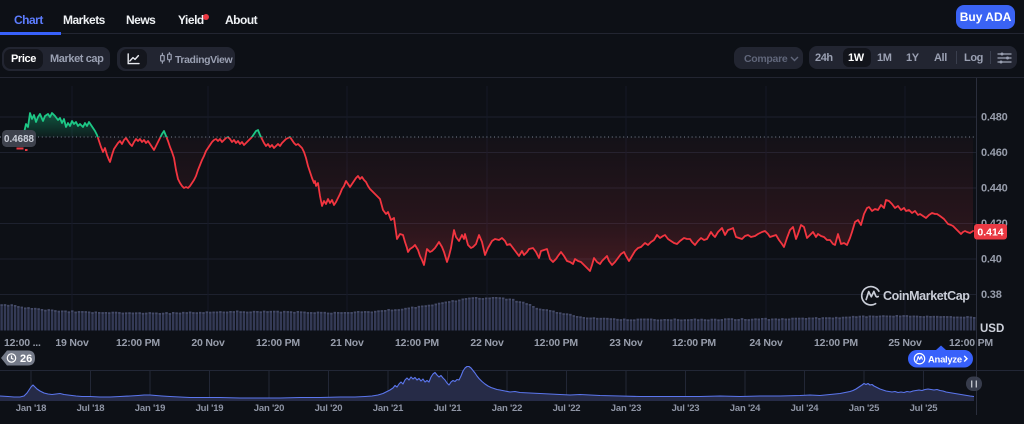  What do you see at coordinates (990, 233) in the screenshot?
I see `svg-text: 0.414` at bounding box center [990, 233].